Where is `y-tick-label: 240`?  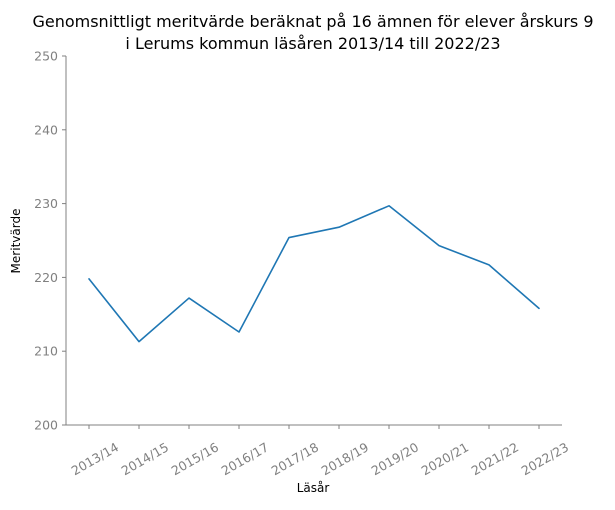
y-tick-label: 240 is located at coordinates (46, 129).